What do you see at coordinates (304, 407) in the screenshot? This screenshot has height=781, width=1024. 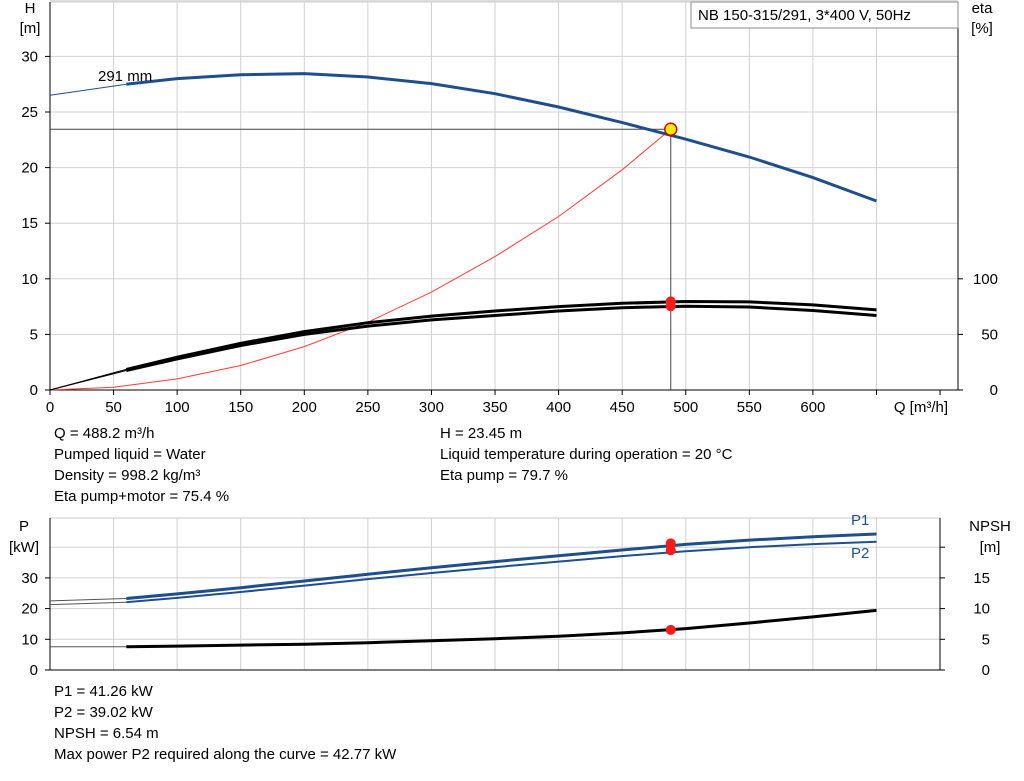 I see `x-tick-label: 200` at bounding box center [304, 407].